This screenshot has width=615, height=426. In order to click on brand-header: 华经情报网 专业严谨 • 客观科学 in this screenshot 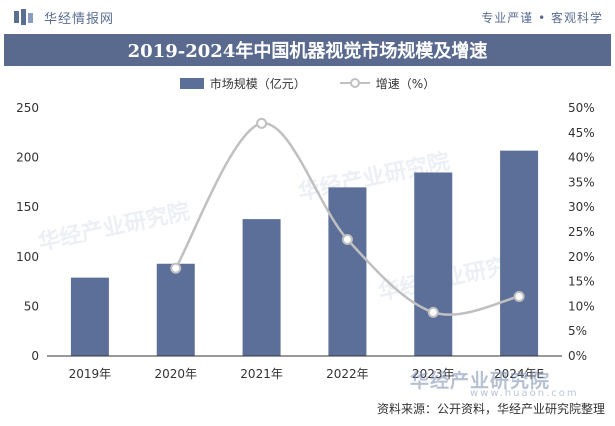, I will do `click(307, 17)`.